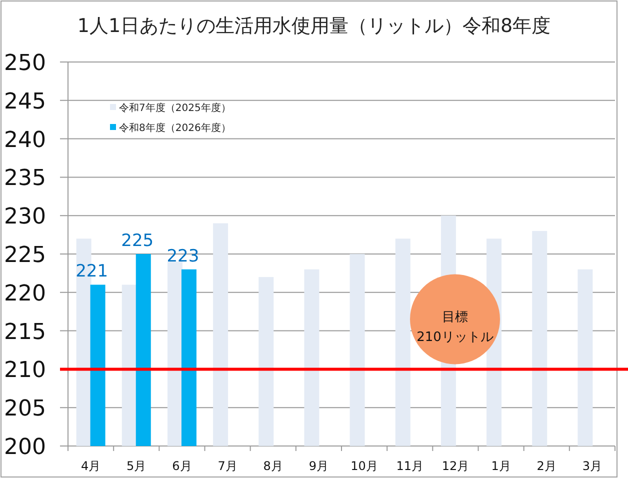 The width and height of the screenshot is (628, 483). What do you see at coordinates (175, 108) in the screenshot?
I see `legend-label: 令和7年度（2025年度）` at bounding box center [175, 108].